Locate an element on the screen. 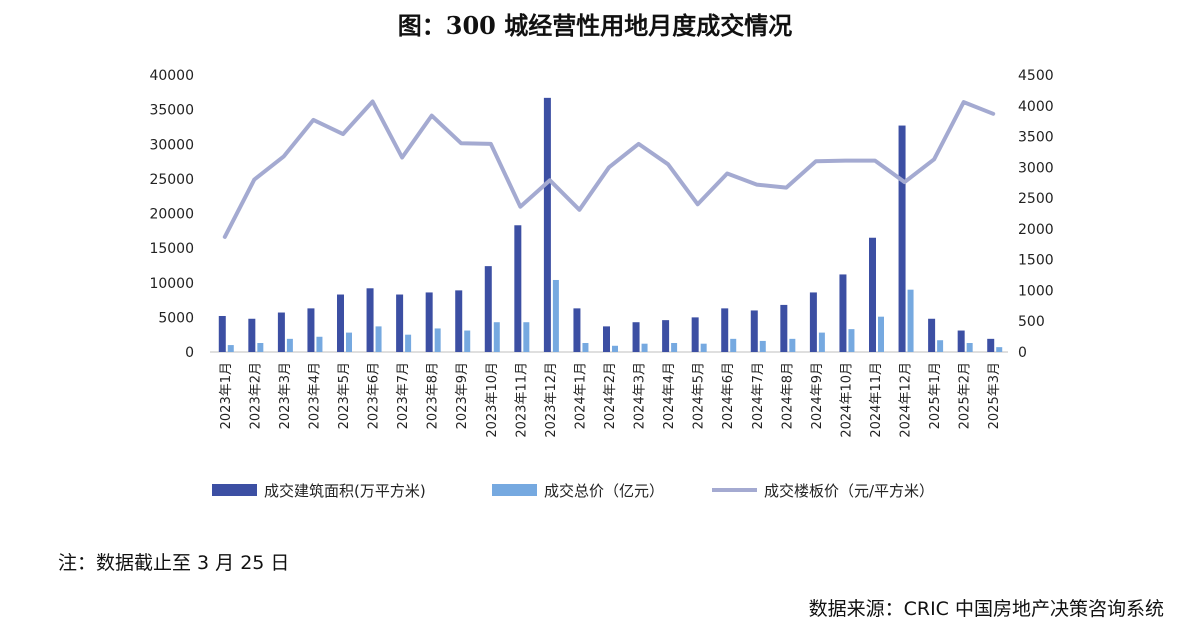 This screenshot has height=634, width=1190. legend-floor-price-label: 成交楼板价（元/平方米） is located at coordinates (849, 491).